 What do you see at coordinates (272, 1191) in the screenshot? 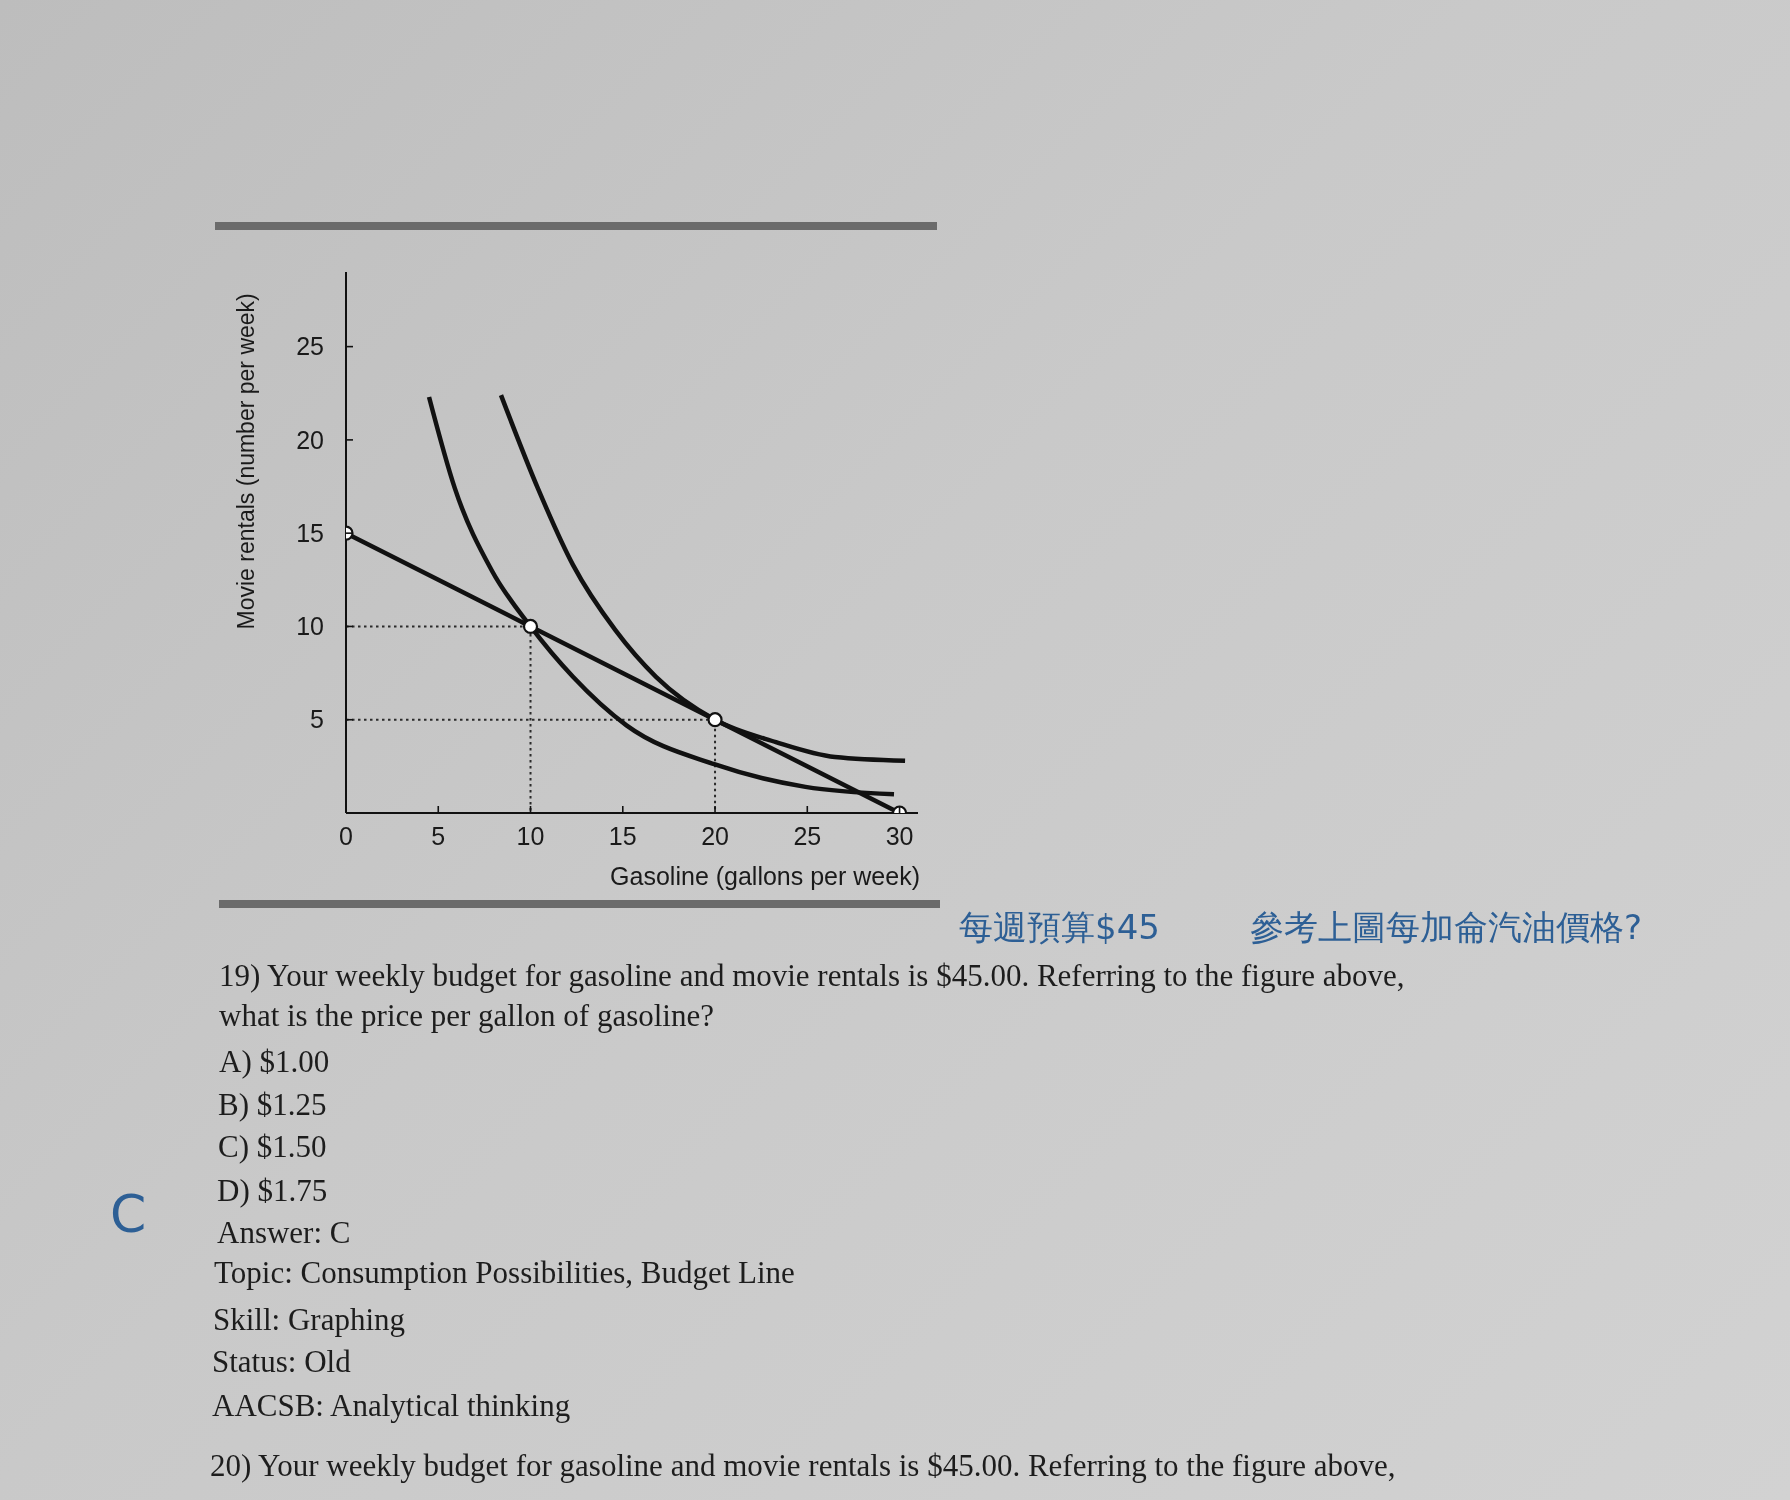
I see `text: D) $1.75` at bounding box center [272, 1191].